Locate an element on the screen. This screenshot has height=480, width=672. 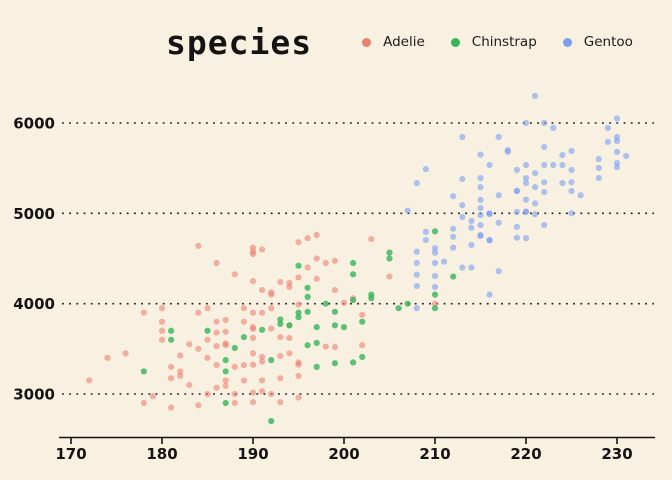
x-tick-label: 210 is located at coordinates (434, 454).